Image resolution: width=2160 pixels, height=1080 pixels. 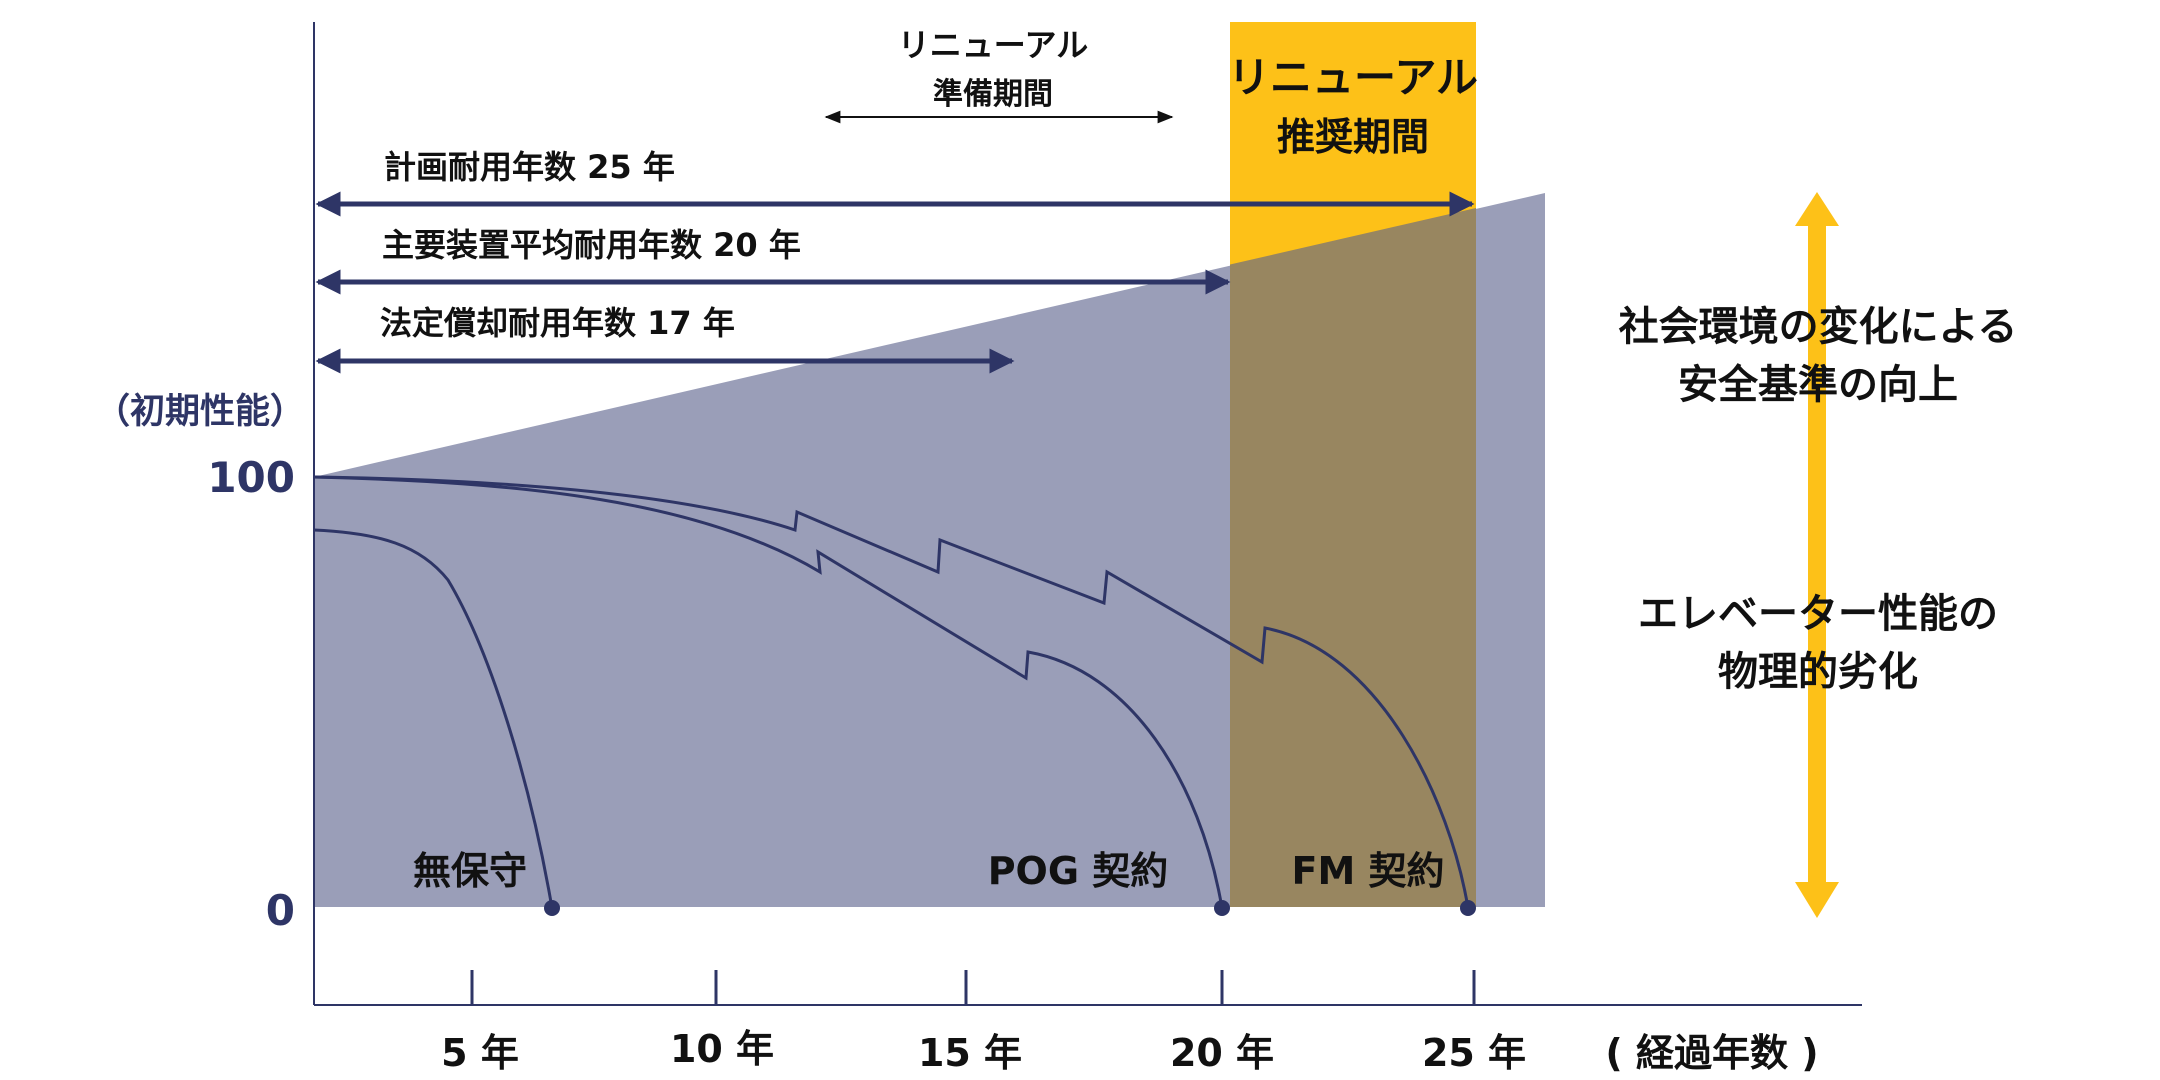 I want to click on renewal-band-overlap, so click(x=1353, y=557).